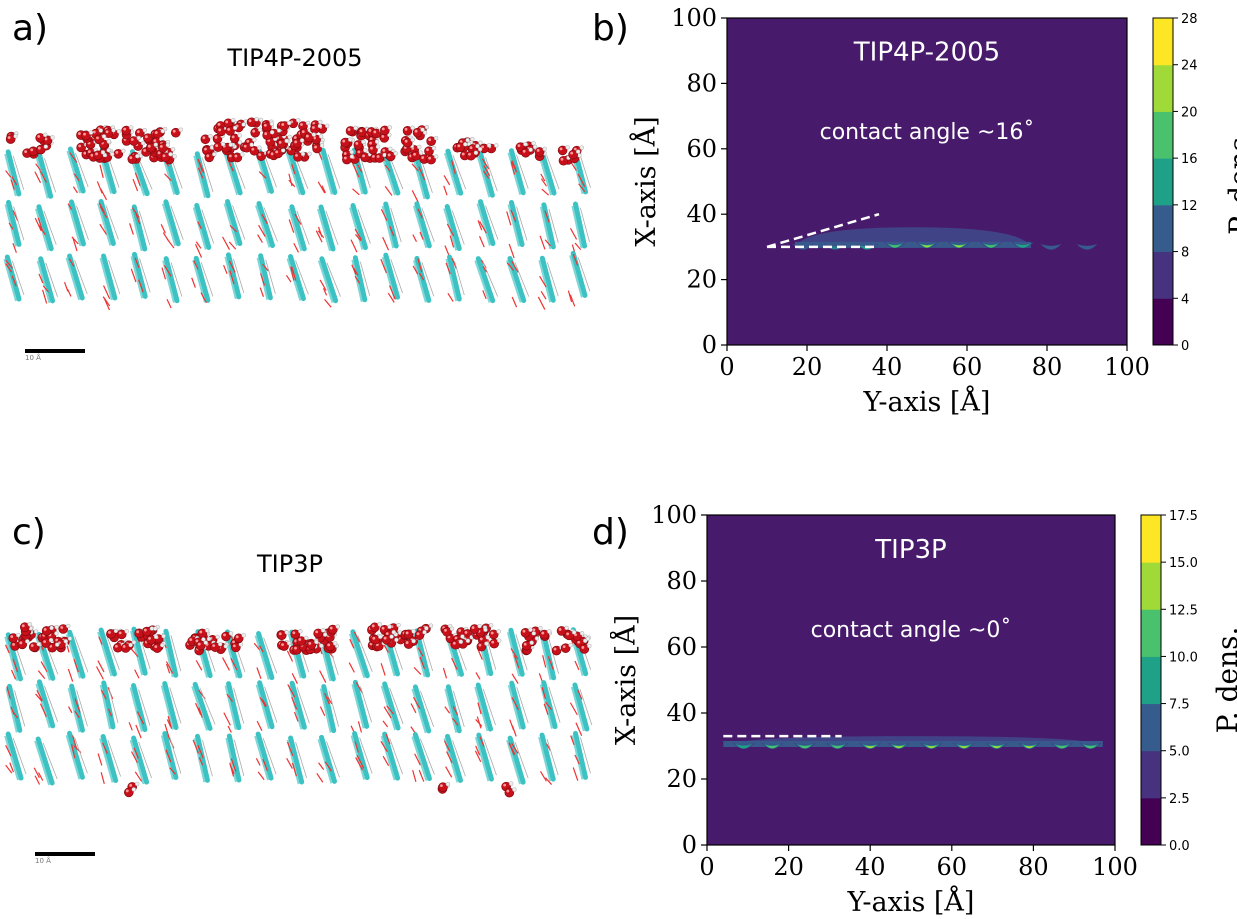  I want to click on x-tick-label: 40, so click(870, 867).